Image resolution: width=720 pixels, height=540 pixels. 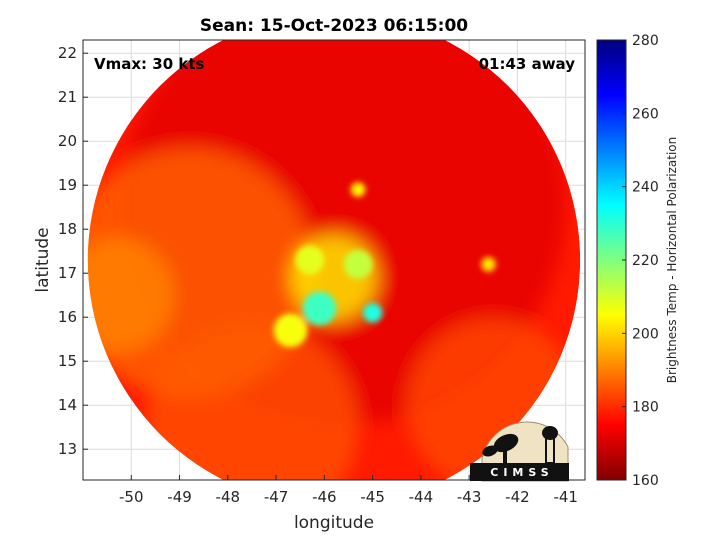 I want to click on y-tick-label: 16, so click(x=67, y=317).